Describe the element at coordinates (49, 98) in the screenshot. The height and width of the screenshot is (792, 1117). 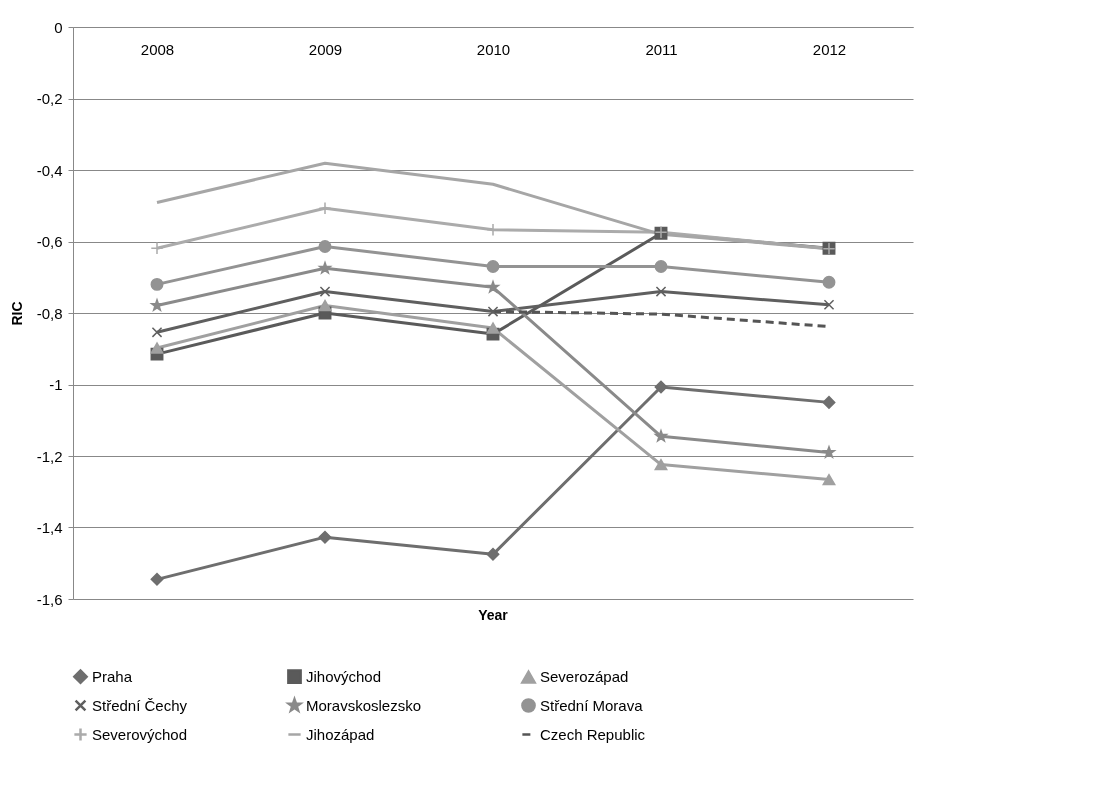
I see `y-tick-label: -0,2` at that location.